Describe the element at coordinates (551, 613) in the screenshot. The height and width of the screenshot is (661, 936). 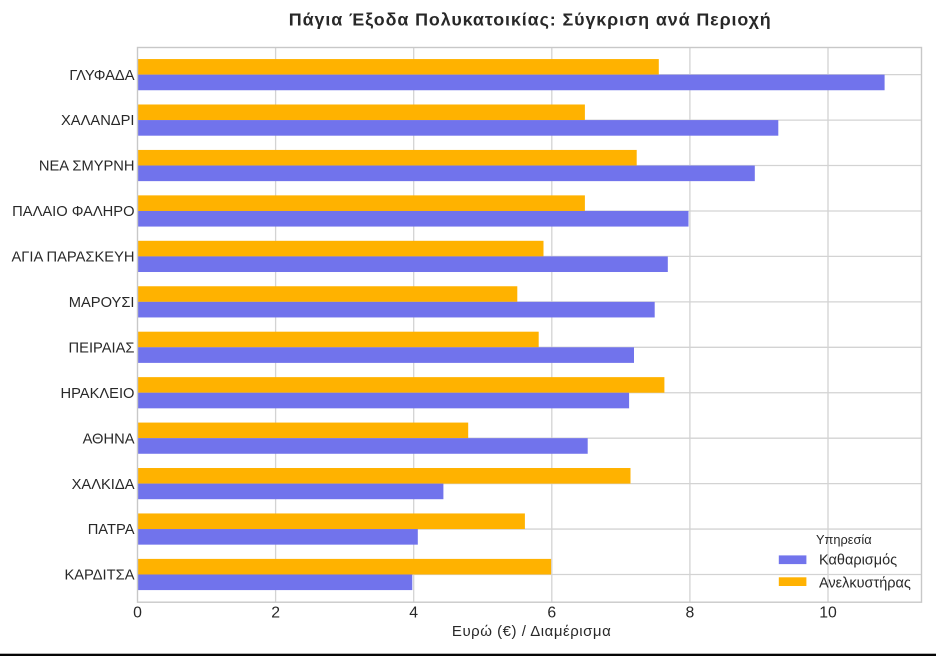
I see `svg-text: 6` at that location.